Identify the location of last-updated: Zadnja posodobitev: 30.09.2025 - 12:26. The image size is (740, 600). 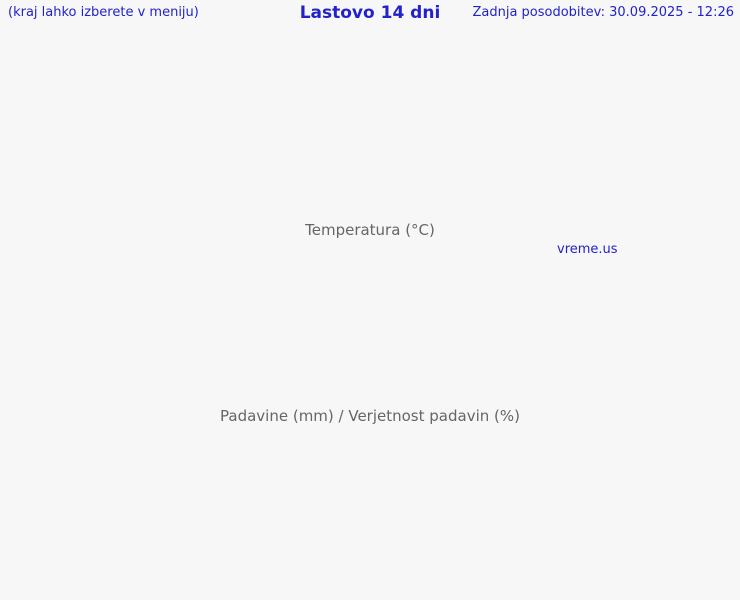
(603, 12).